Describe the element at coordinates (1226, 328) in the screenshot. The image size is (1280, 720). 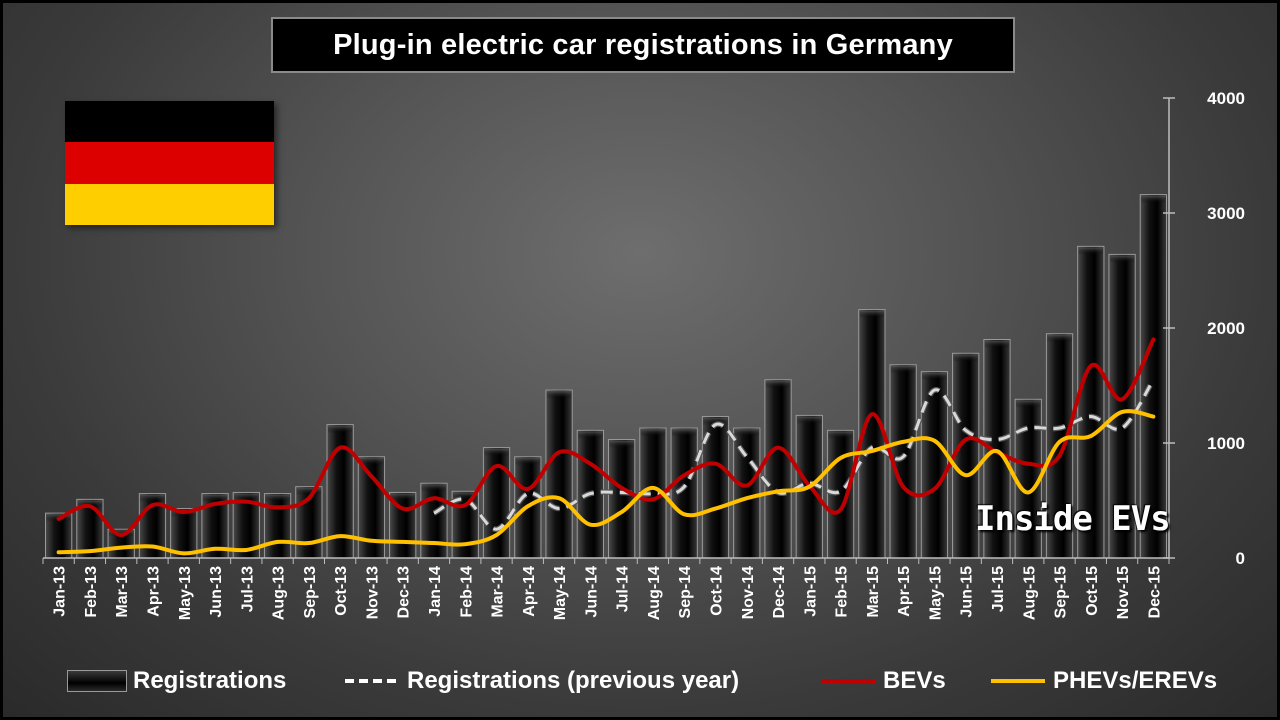
I see `y-tick-label-2000: 2000` at that location.